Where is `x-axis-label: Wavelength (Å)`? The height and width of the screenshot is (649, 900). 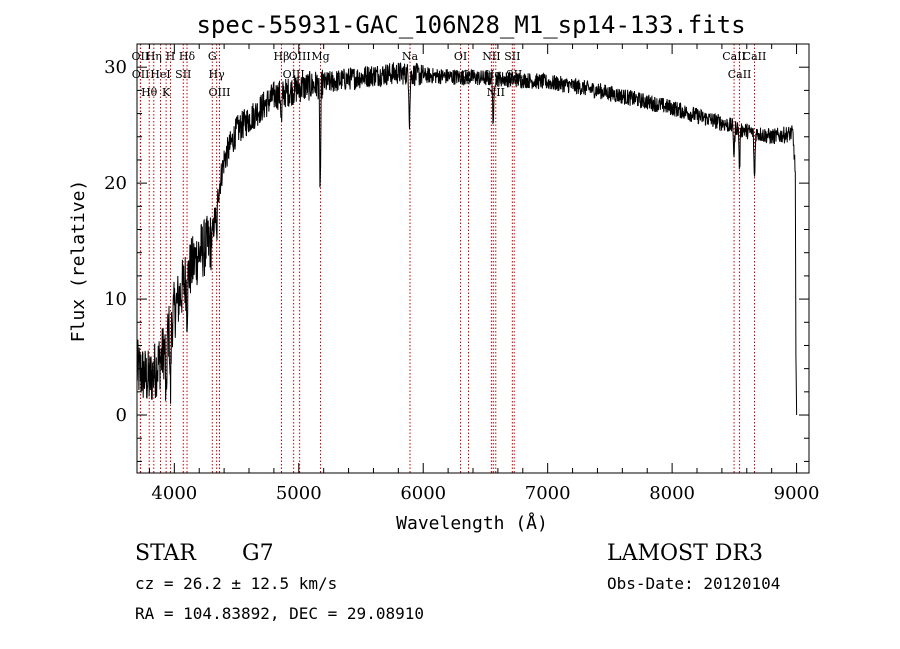
x-axis-label: Wavelength (Å) is located at coordinates (472, 523).